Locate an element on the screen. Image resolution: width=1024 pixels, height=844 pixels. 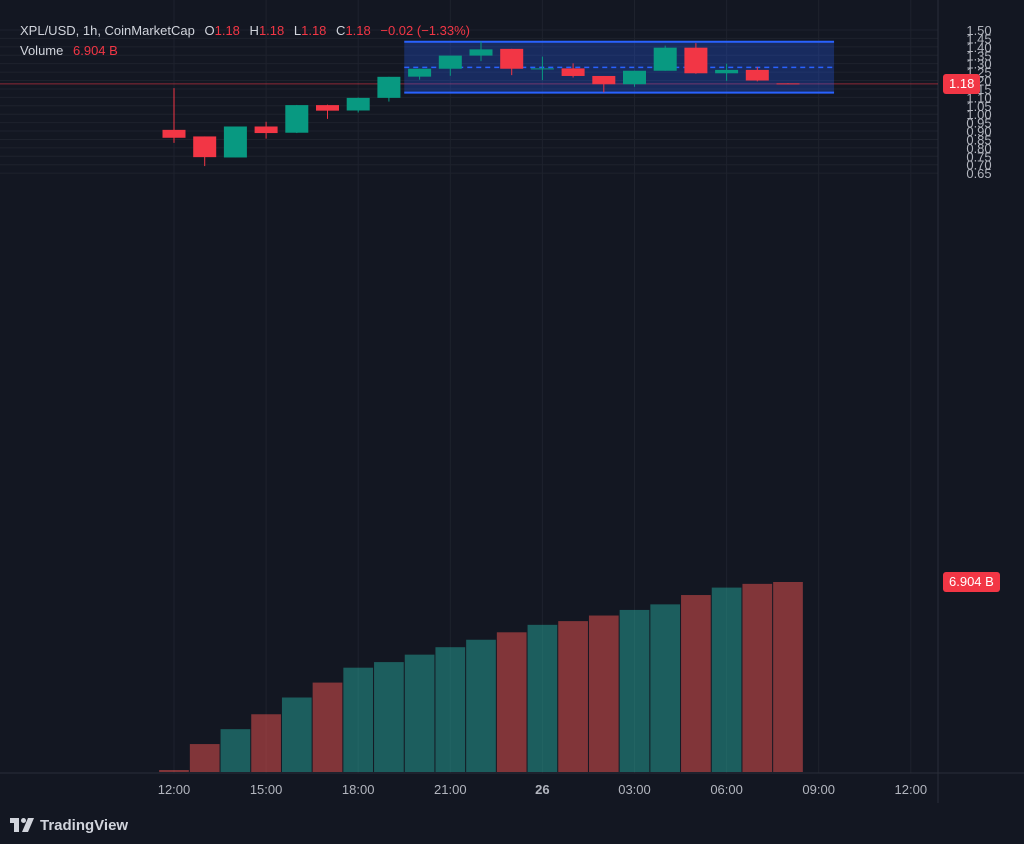
time-tick-label: 06:00 is located at coordinates (726, 789).